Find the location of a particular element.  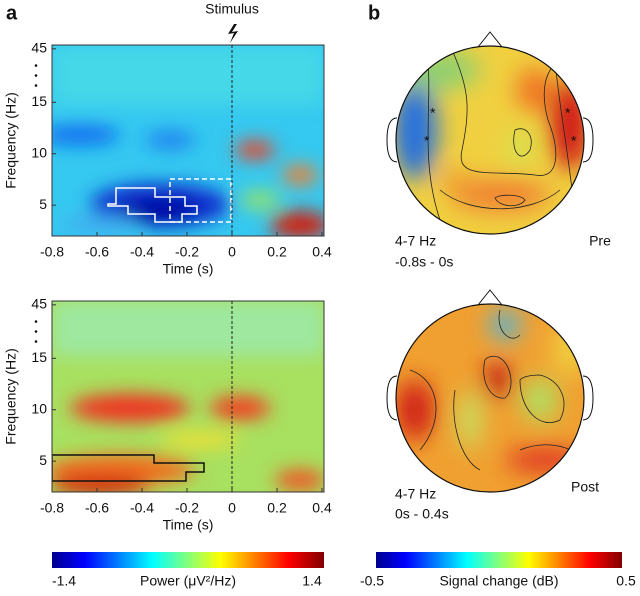

y-tick-label: 15 is located at coordinates (39, 357).